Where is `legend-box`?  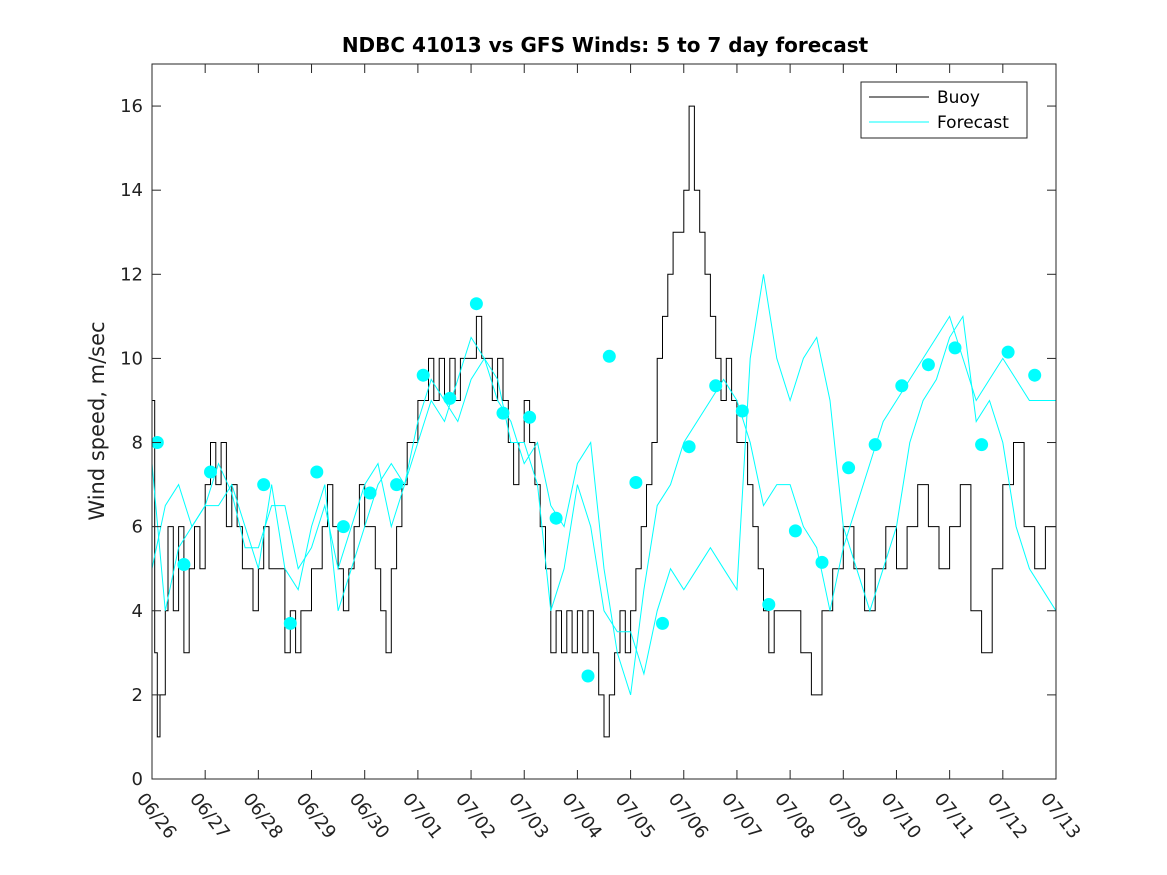
legend-box is located at coordinates (944, 110).